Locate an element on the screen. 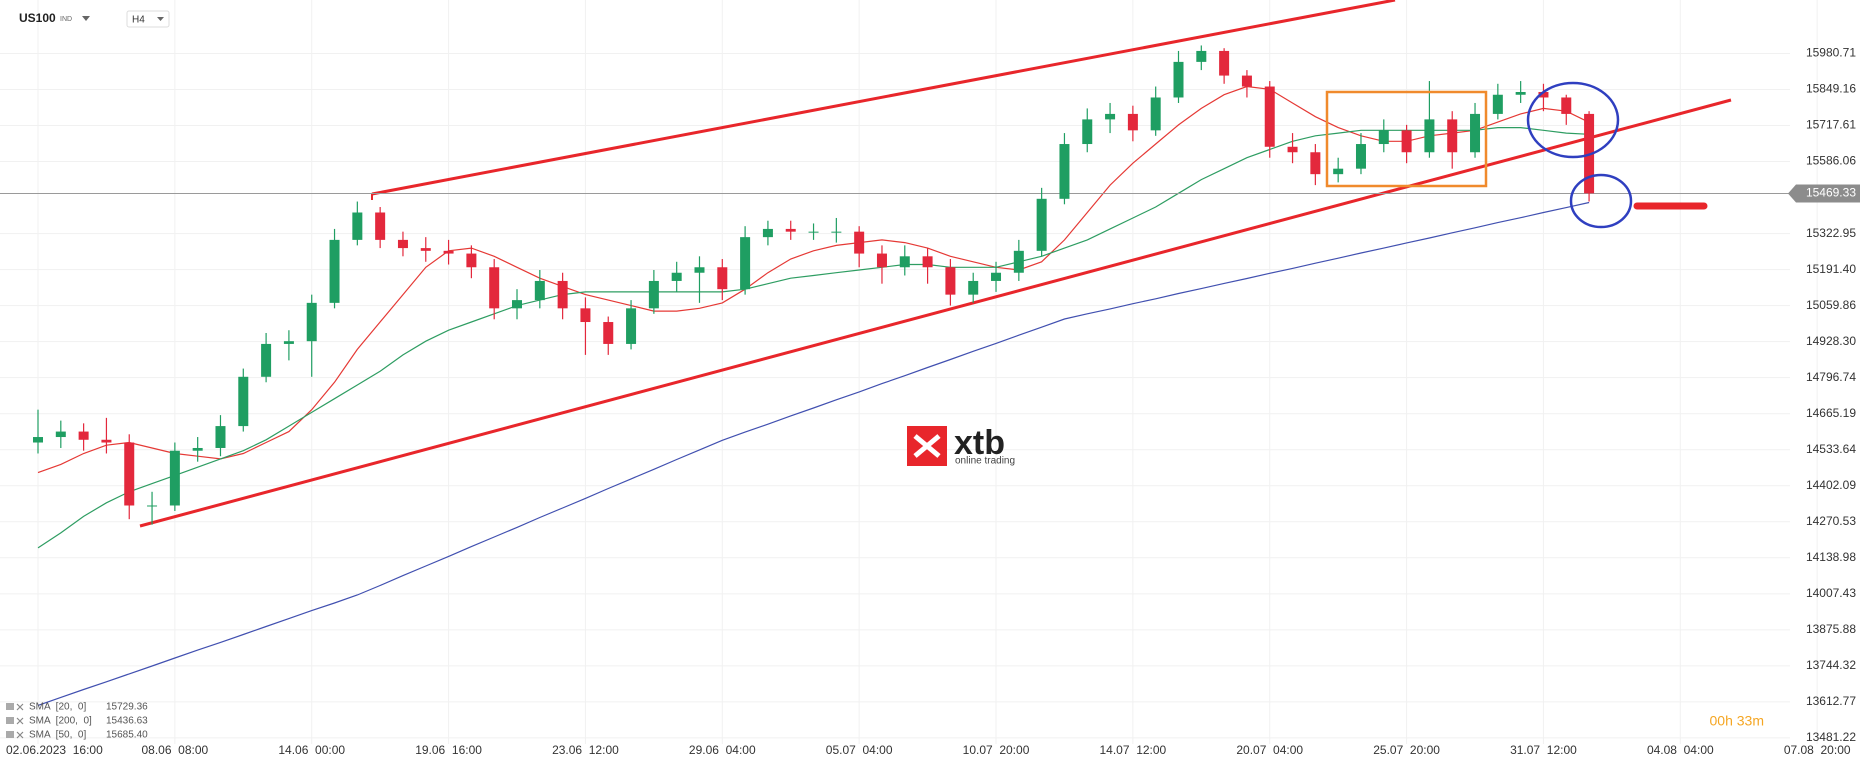 This screenshot has width=1866, height=767. logo-x is located at coordinates (927, 446).